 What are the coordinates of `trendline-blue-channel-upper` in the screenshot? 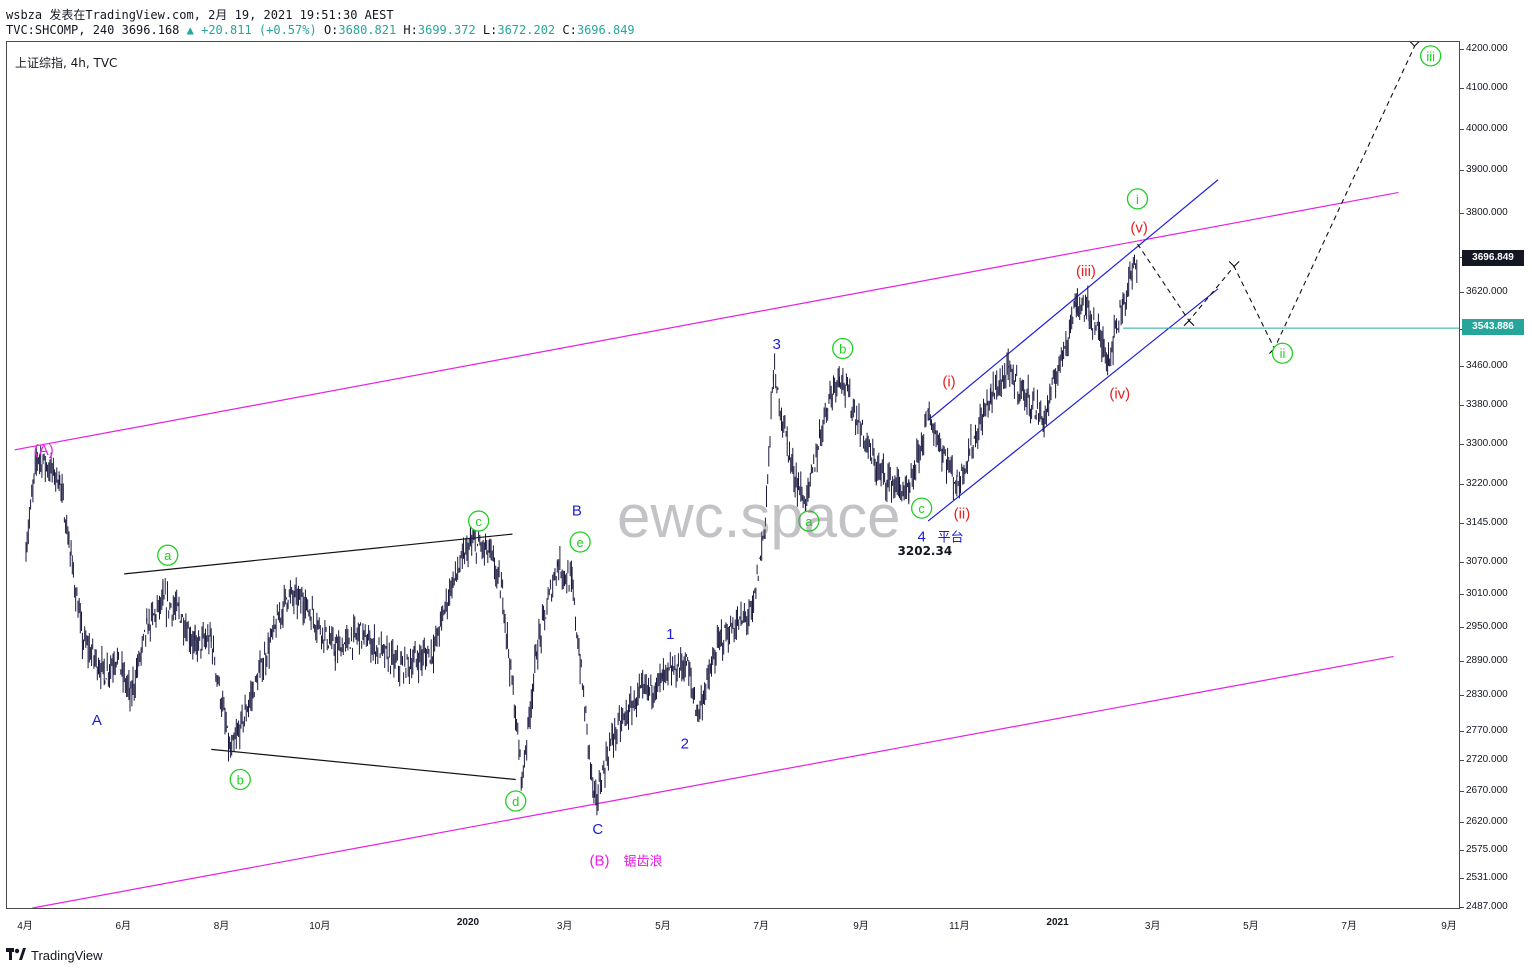 It's located at (1073, 300).